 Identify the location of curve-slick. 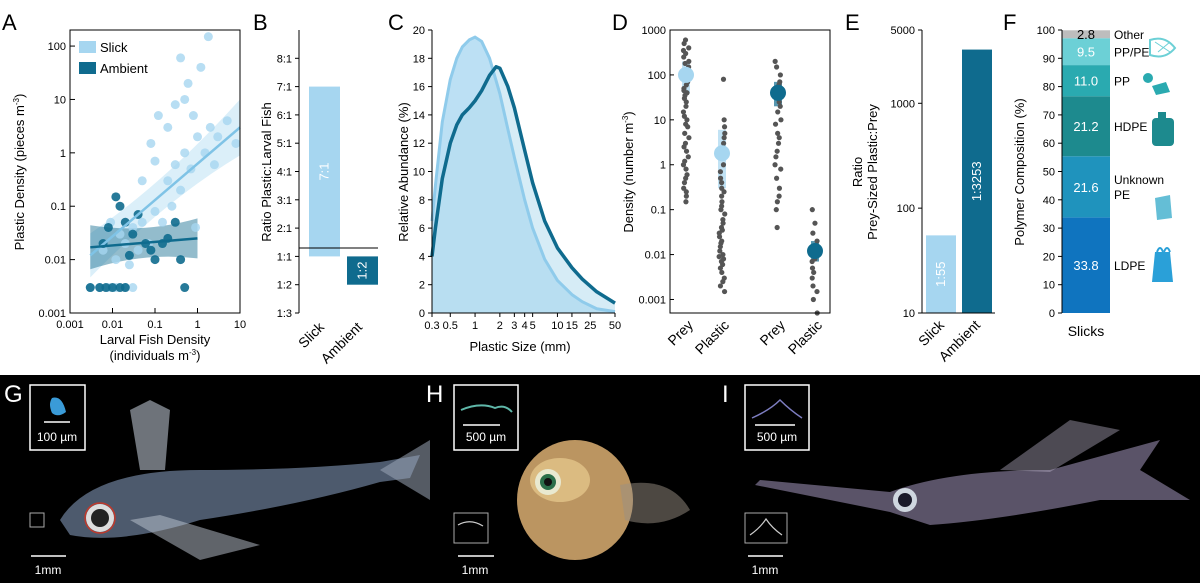
(523, 174).